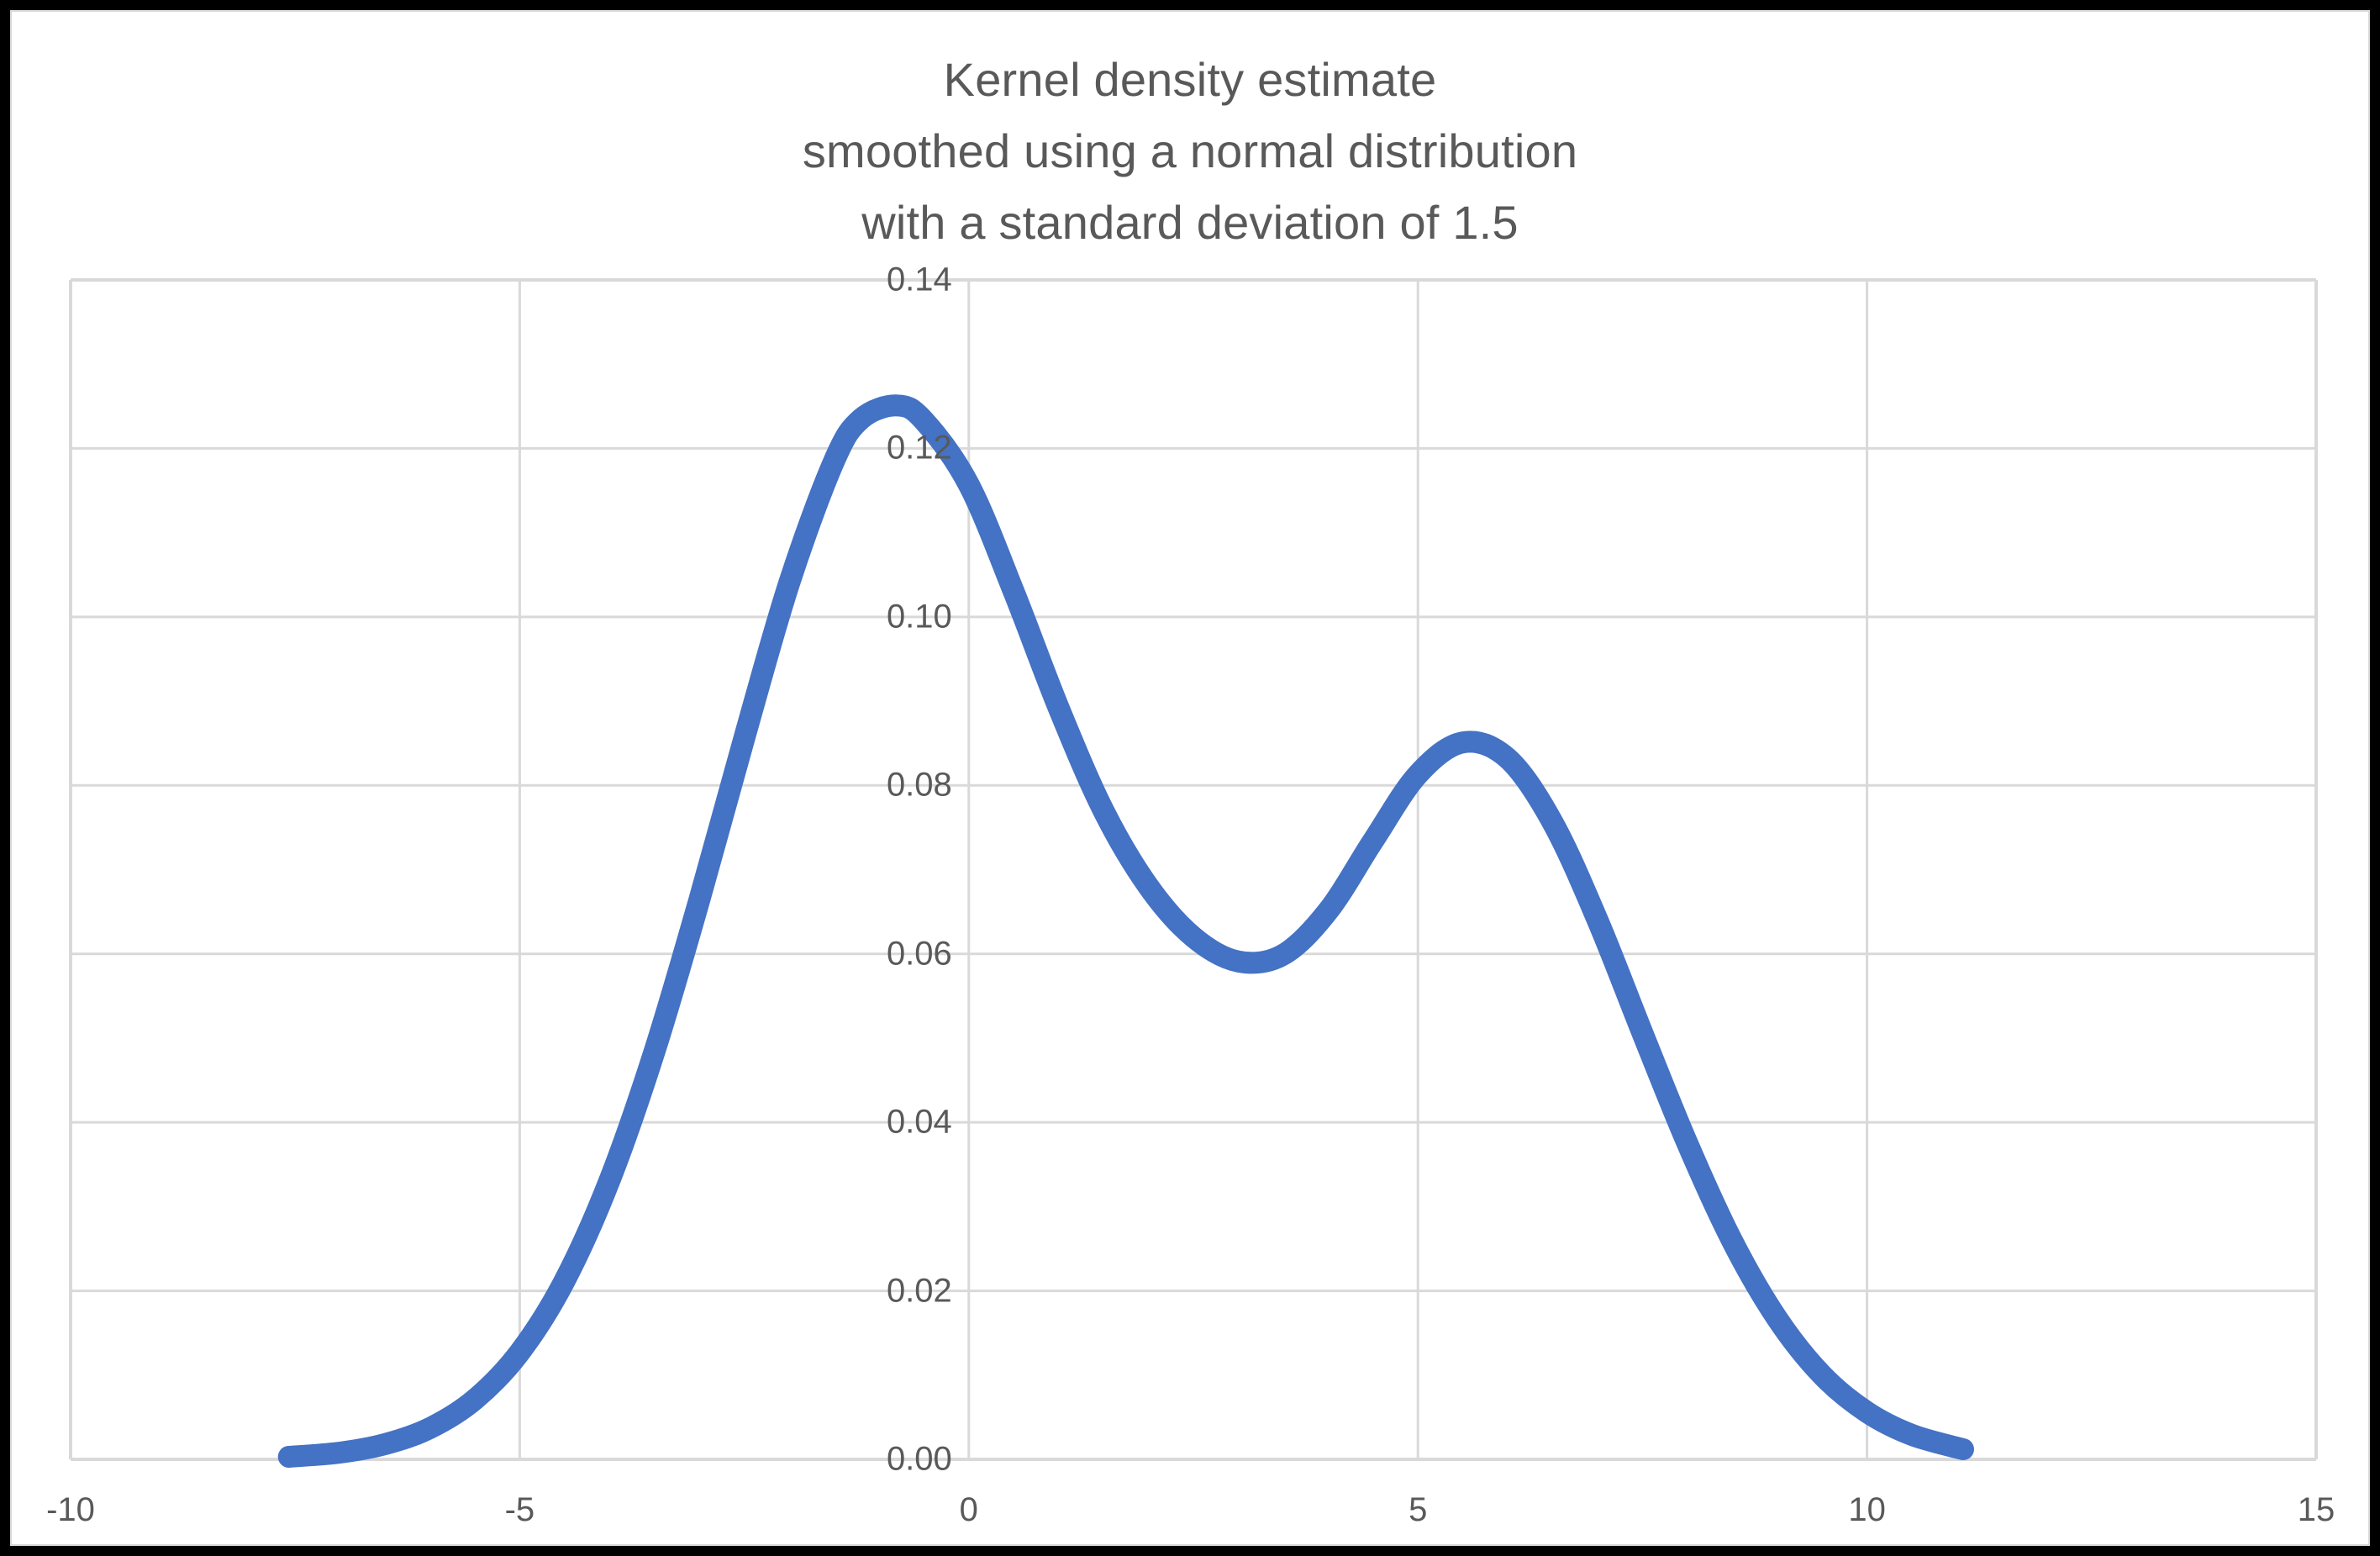 The width and height of the screenshot is (2380, 1556). What do you see at coordinates (1190, 79) in the screenshot?
I see `chart-title-line-1: Kernel density estimate` at bounding box center [1190, 79].